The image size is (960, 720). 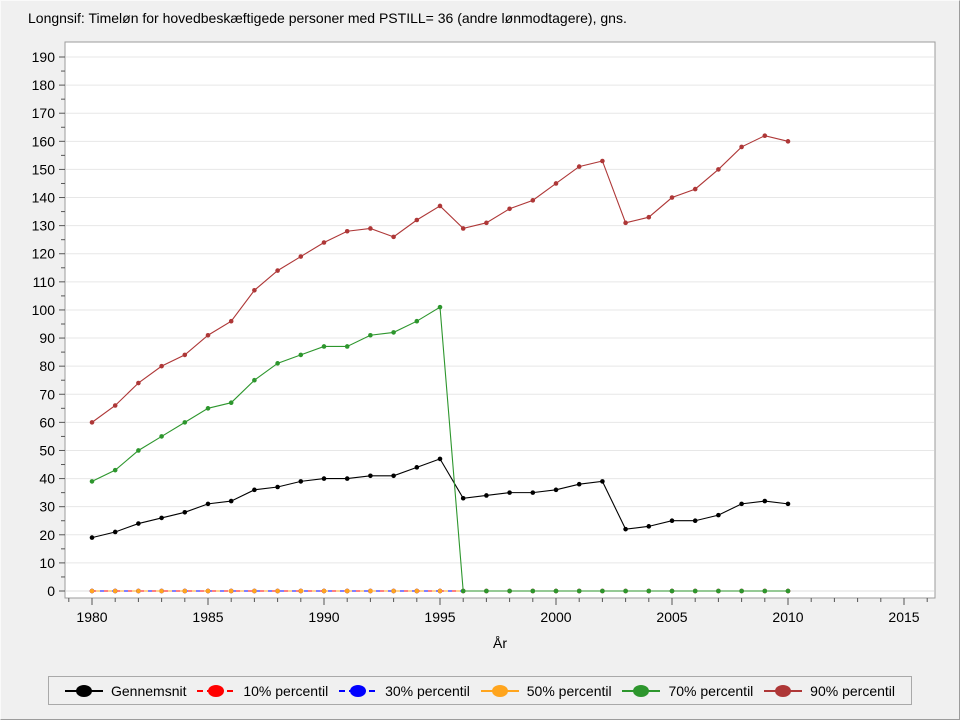 I want to click on legend-item-30-percentil: 30% percentil, so click(x=404, y=691).